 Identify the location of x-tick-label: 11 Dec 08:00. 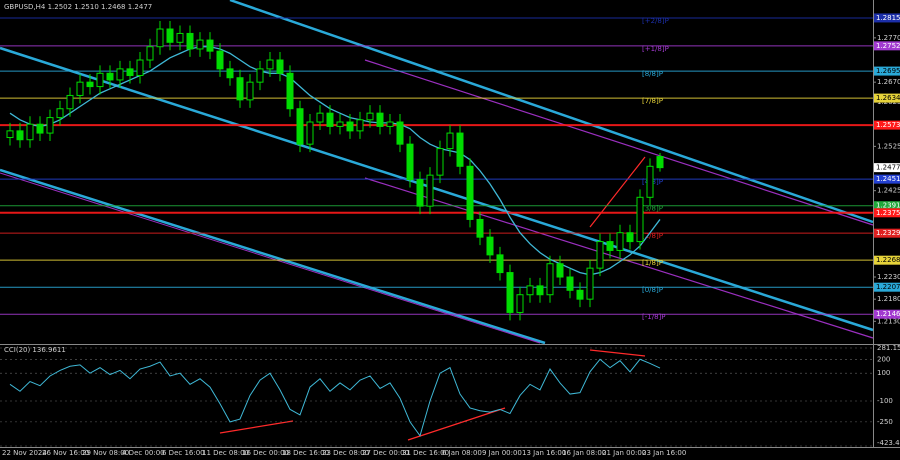
(225, 453).